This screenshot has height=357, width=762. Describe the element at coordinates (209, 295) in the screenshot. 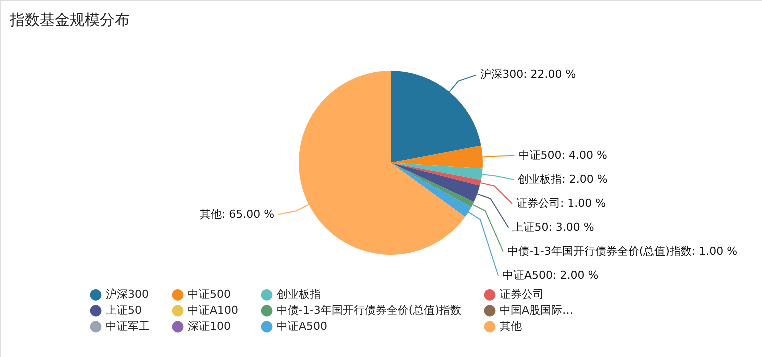

I see `legend-label: 中证500` at that location.